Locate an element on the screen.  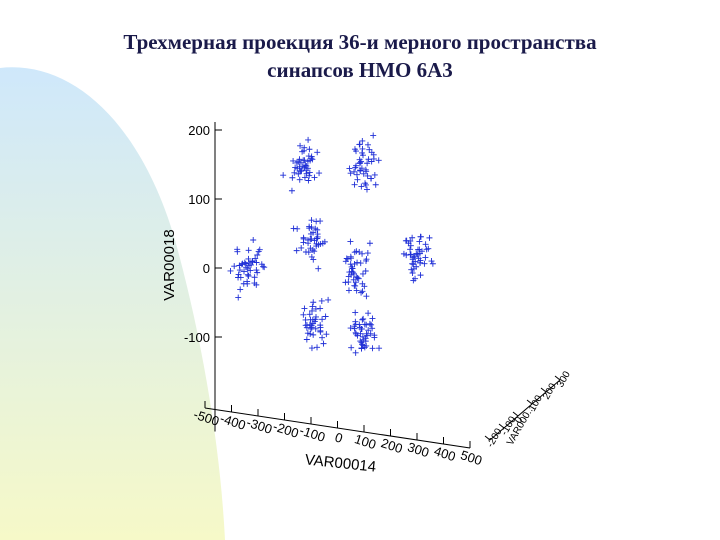
z-tick-label: 200 is located at coordinates (199, 130).